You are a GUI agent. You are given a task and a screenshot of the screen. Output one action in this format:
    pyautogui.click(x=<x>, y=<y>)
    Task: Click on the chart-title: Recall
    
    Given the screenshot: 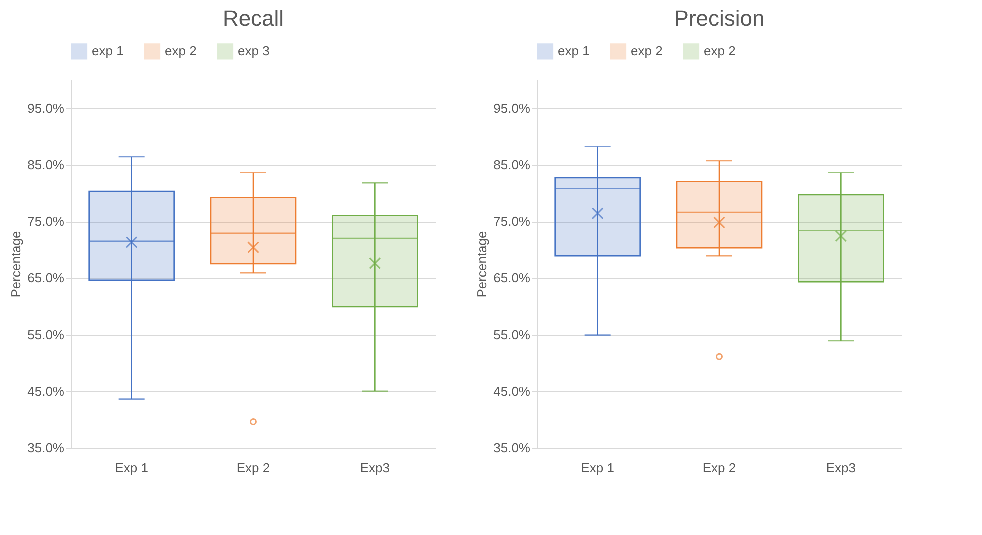 What is the action you would take?
    pyautogui.click(x=253, y=18)
    